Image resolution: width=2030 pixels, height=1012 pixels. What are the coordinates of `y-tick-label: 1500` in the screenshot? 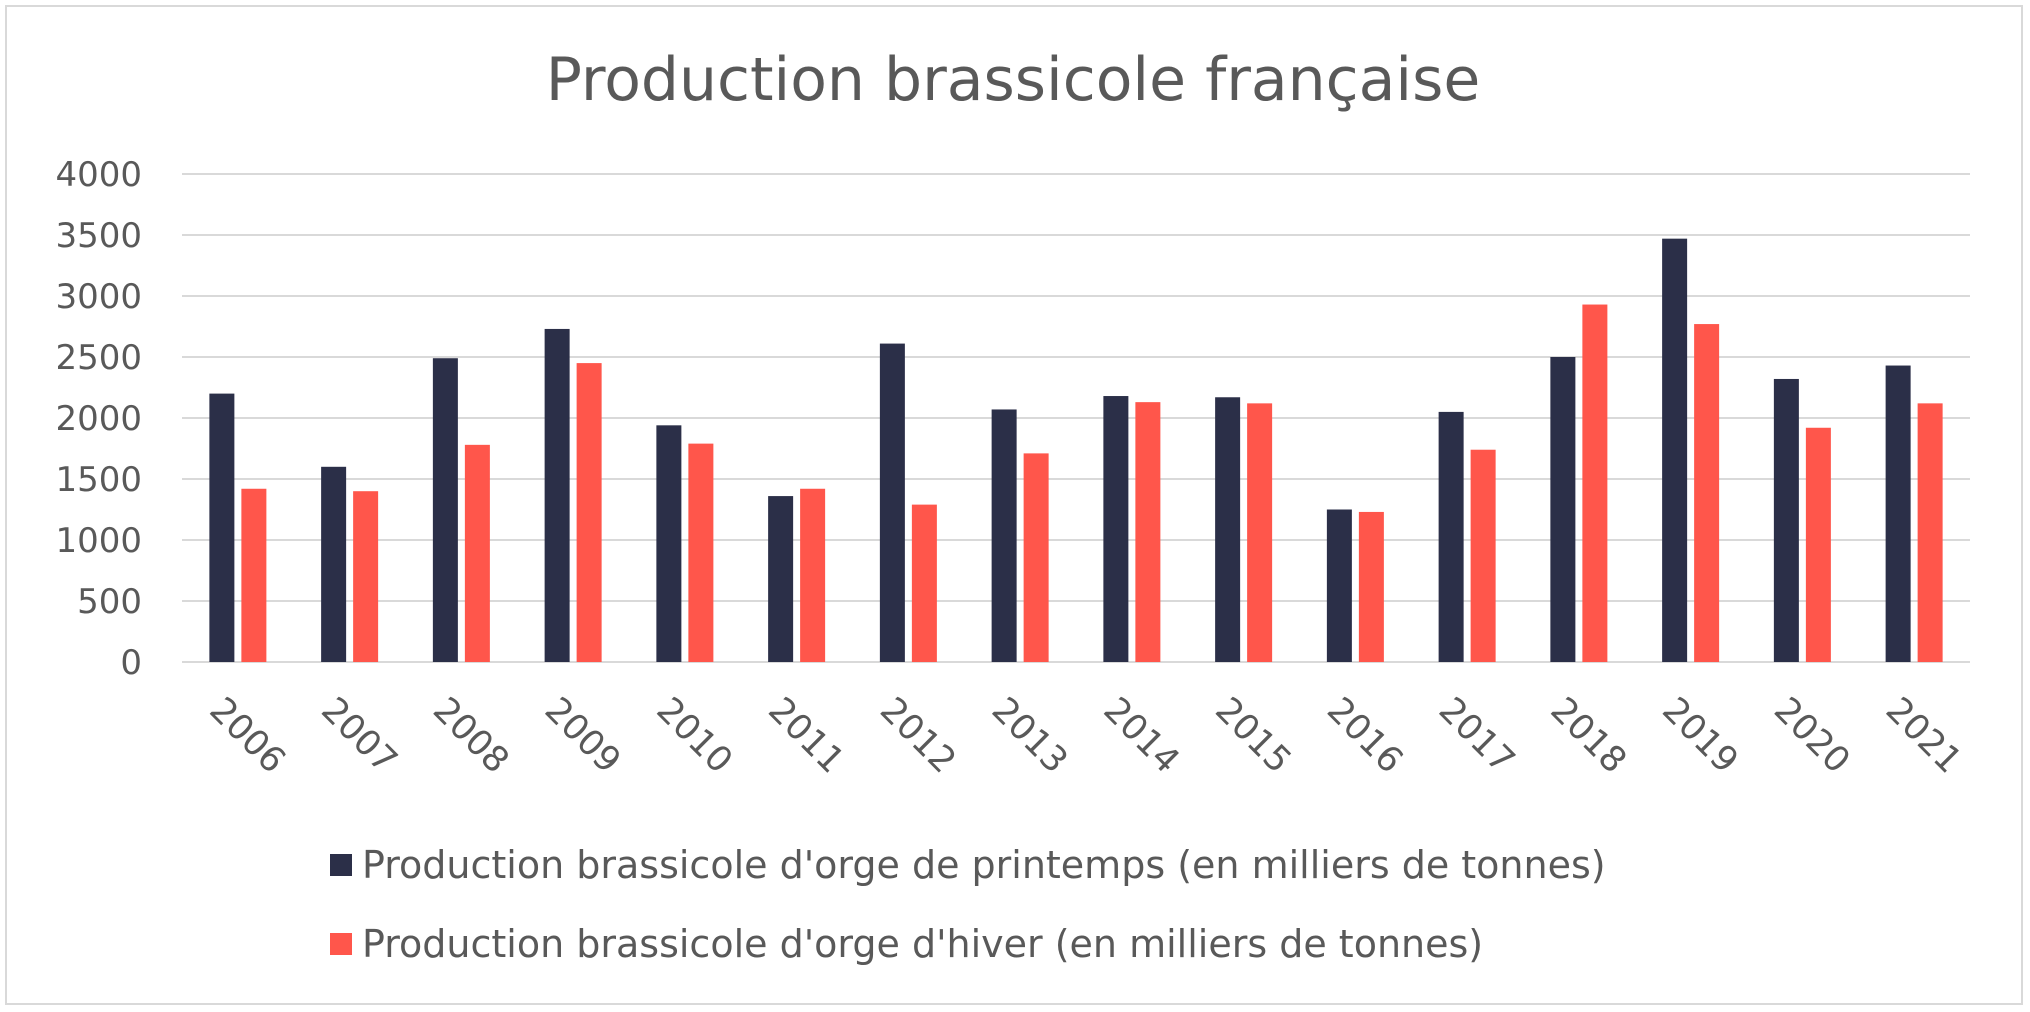 It's located at (98, 480).